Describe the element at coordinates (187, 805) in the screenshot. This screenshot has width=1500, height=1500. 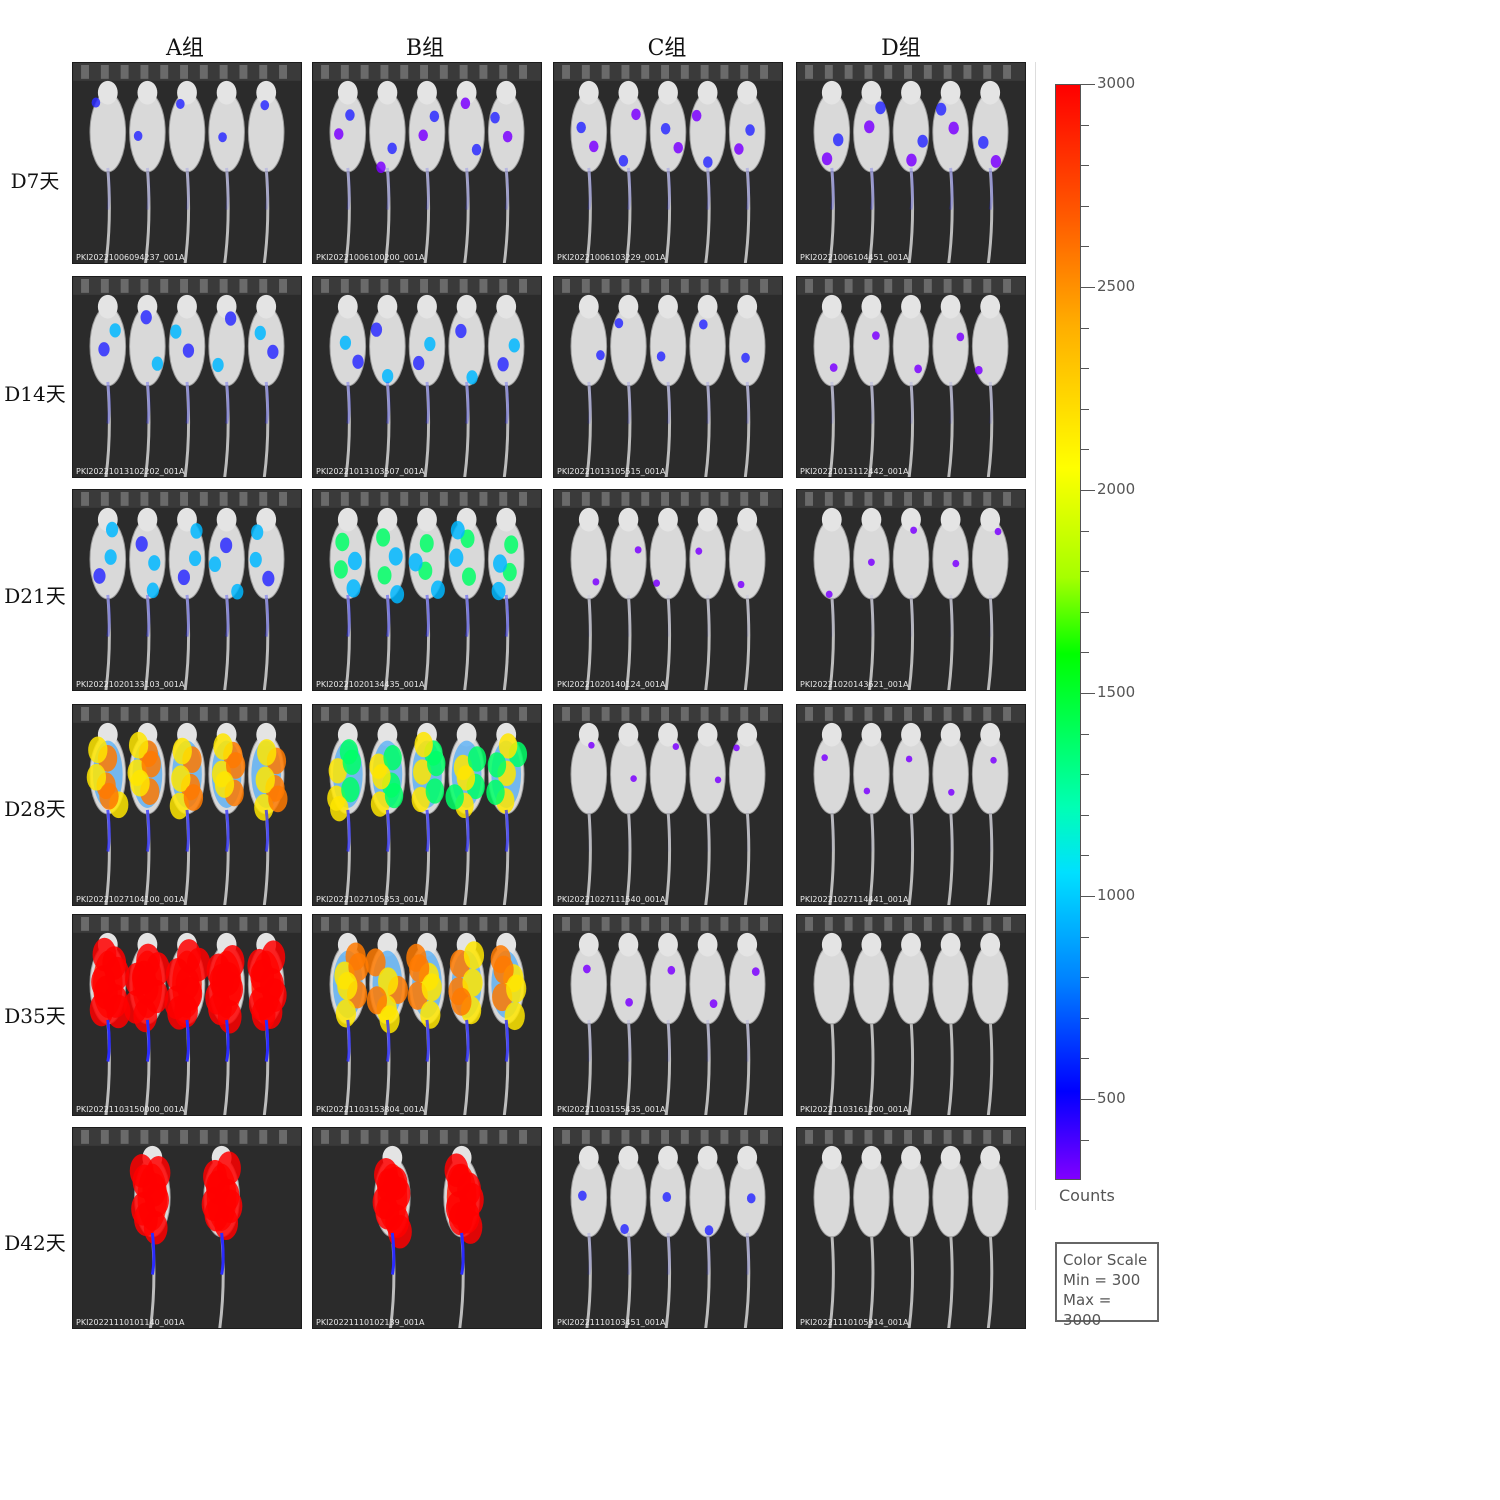
I see `image-panel-r4-c1: PKI20221027104100_001A` at that location.